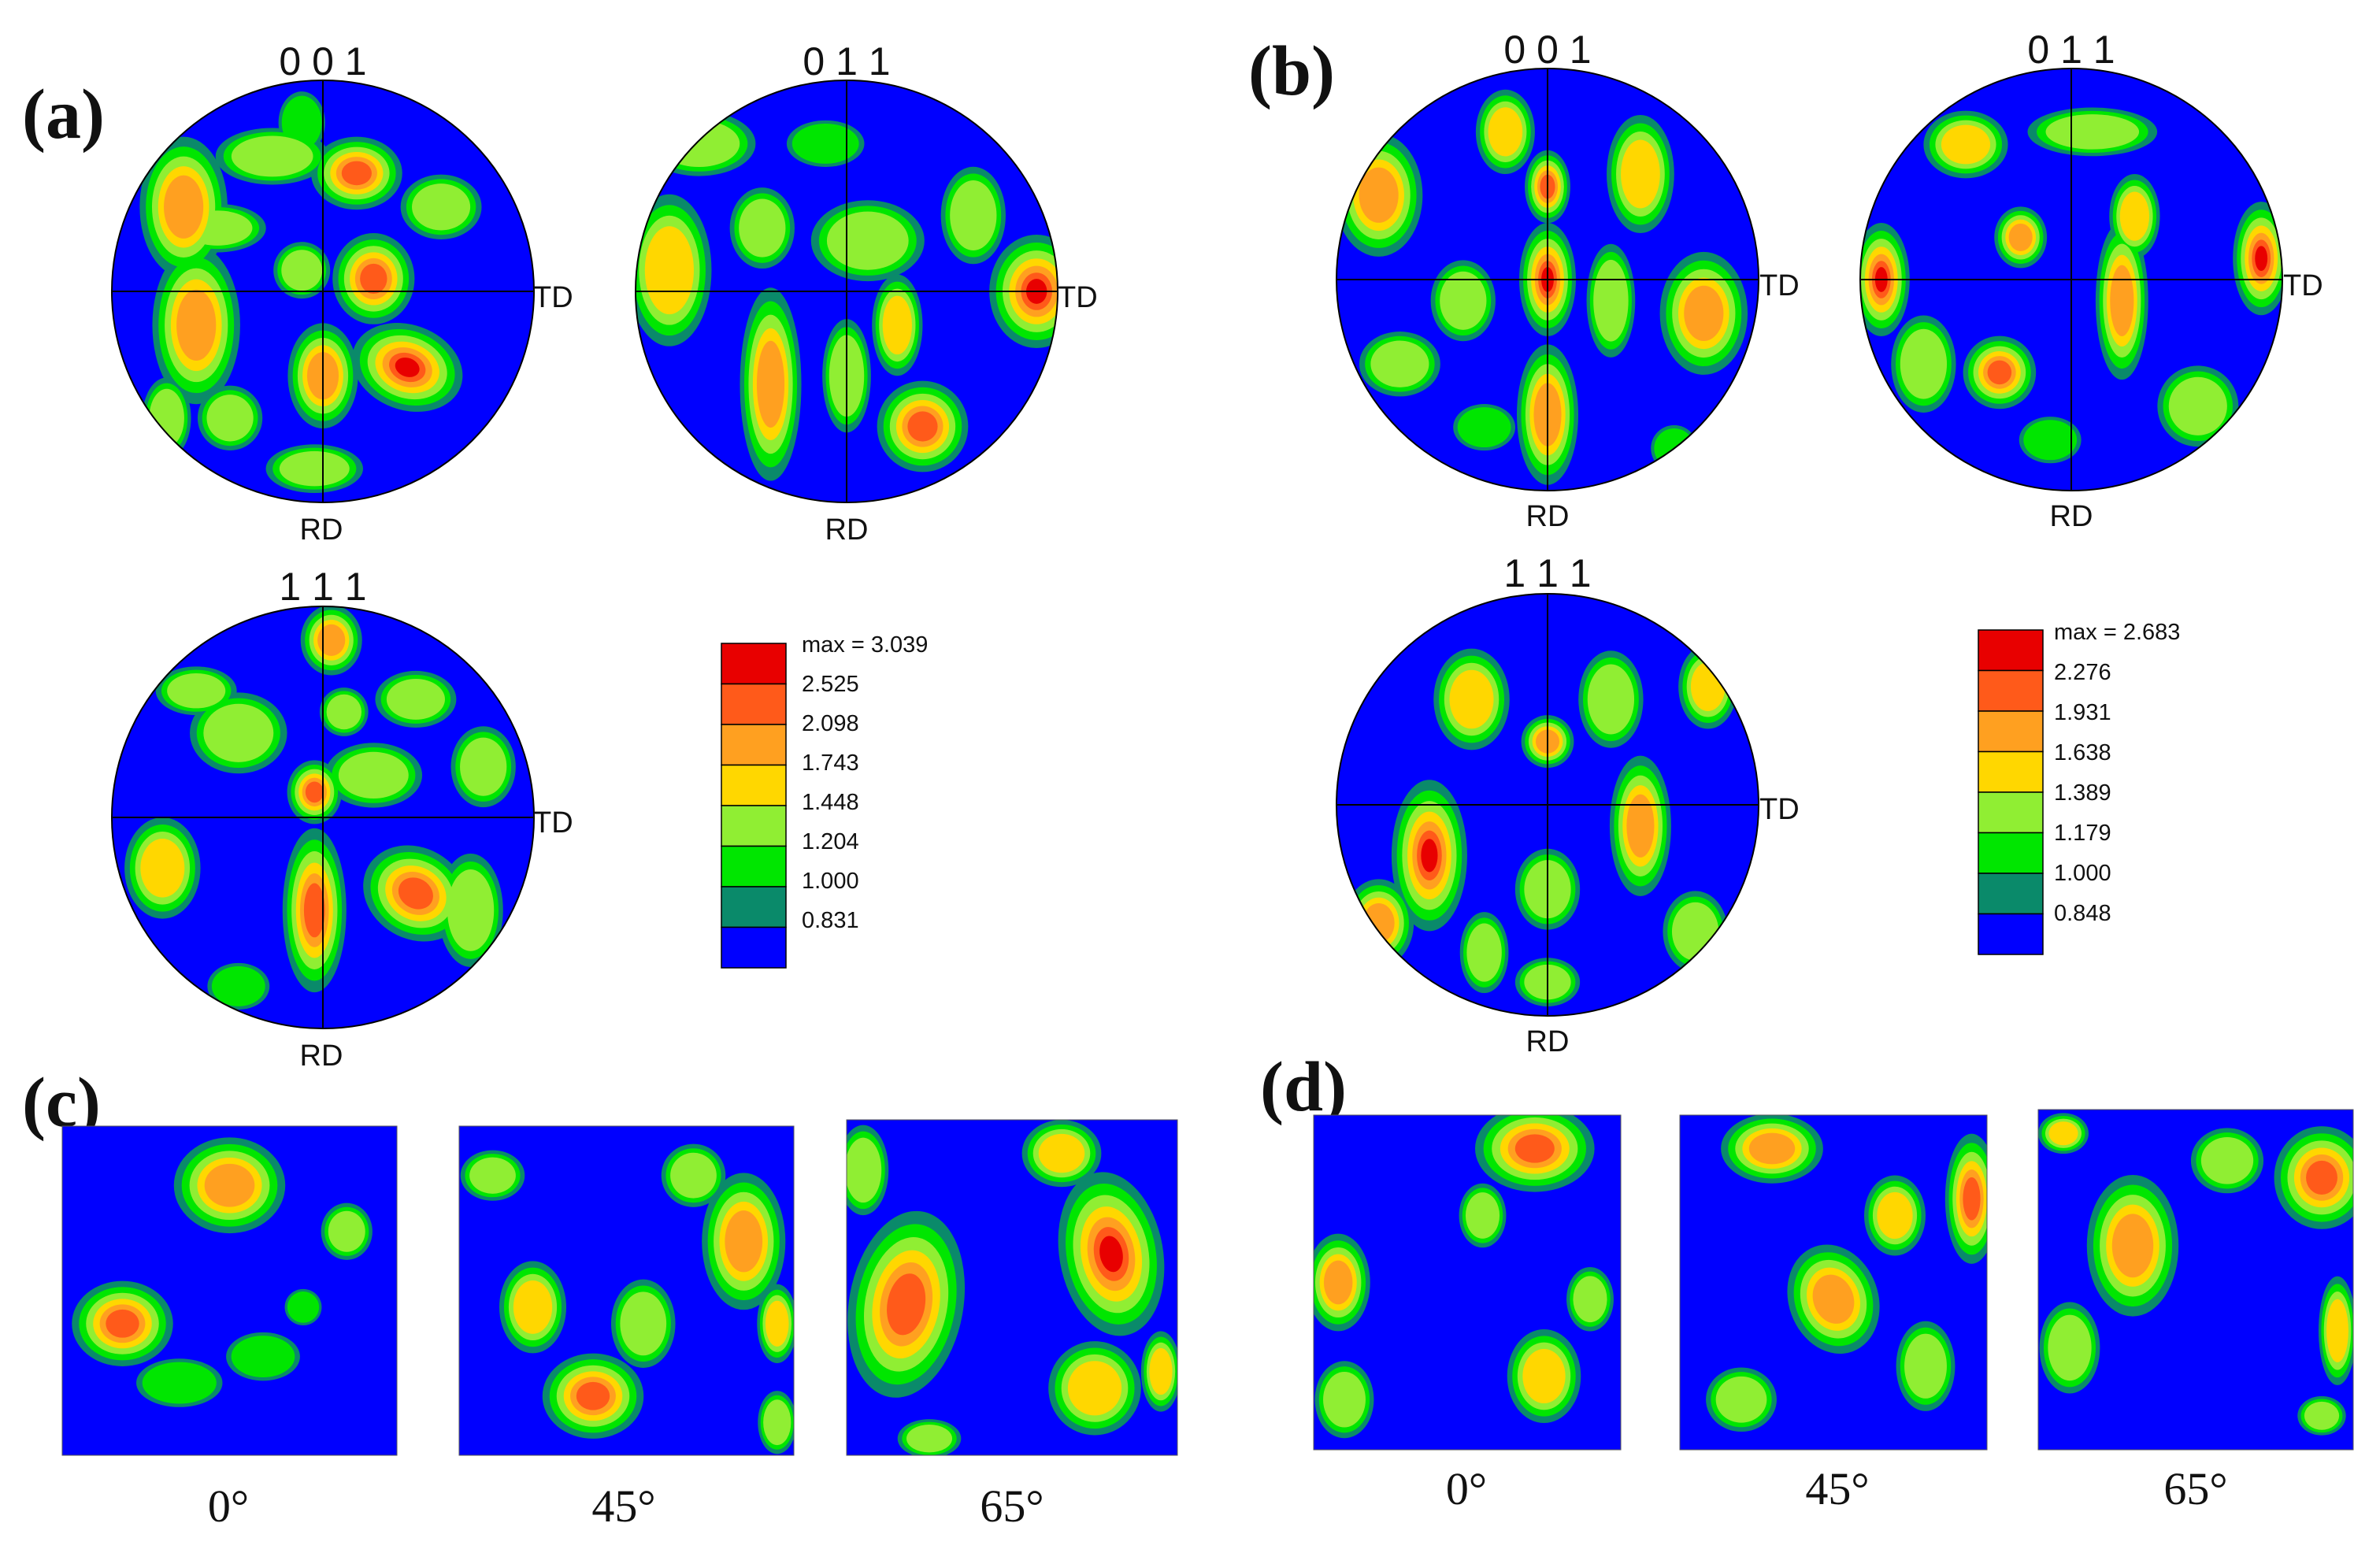  What do you see at coordinates (1547, 50) in the screenshot?
I see `pole-title-b-001: 0 0 1` at bounding box center [1547, 50].